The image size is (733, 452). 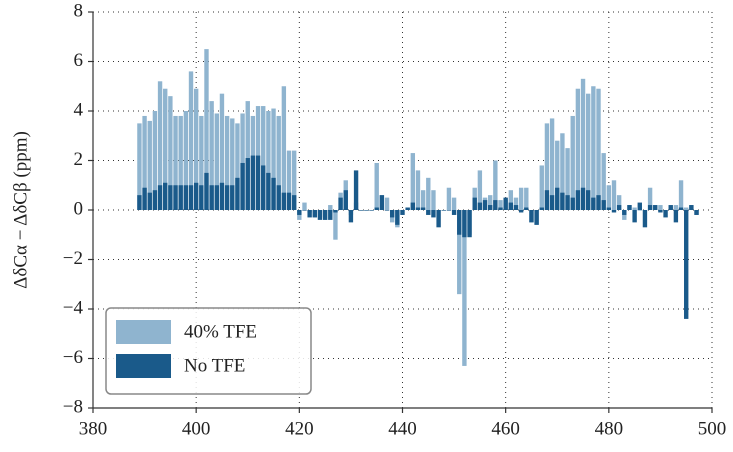 What do you see at coordinates (299, 428) in the screenshot?
I see `x-tick-label: 420` at bounding box center [299, 428].